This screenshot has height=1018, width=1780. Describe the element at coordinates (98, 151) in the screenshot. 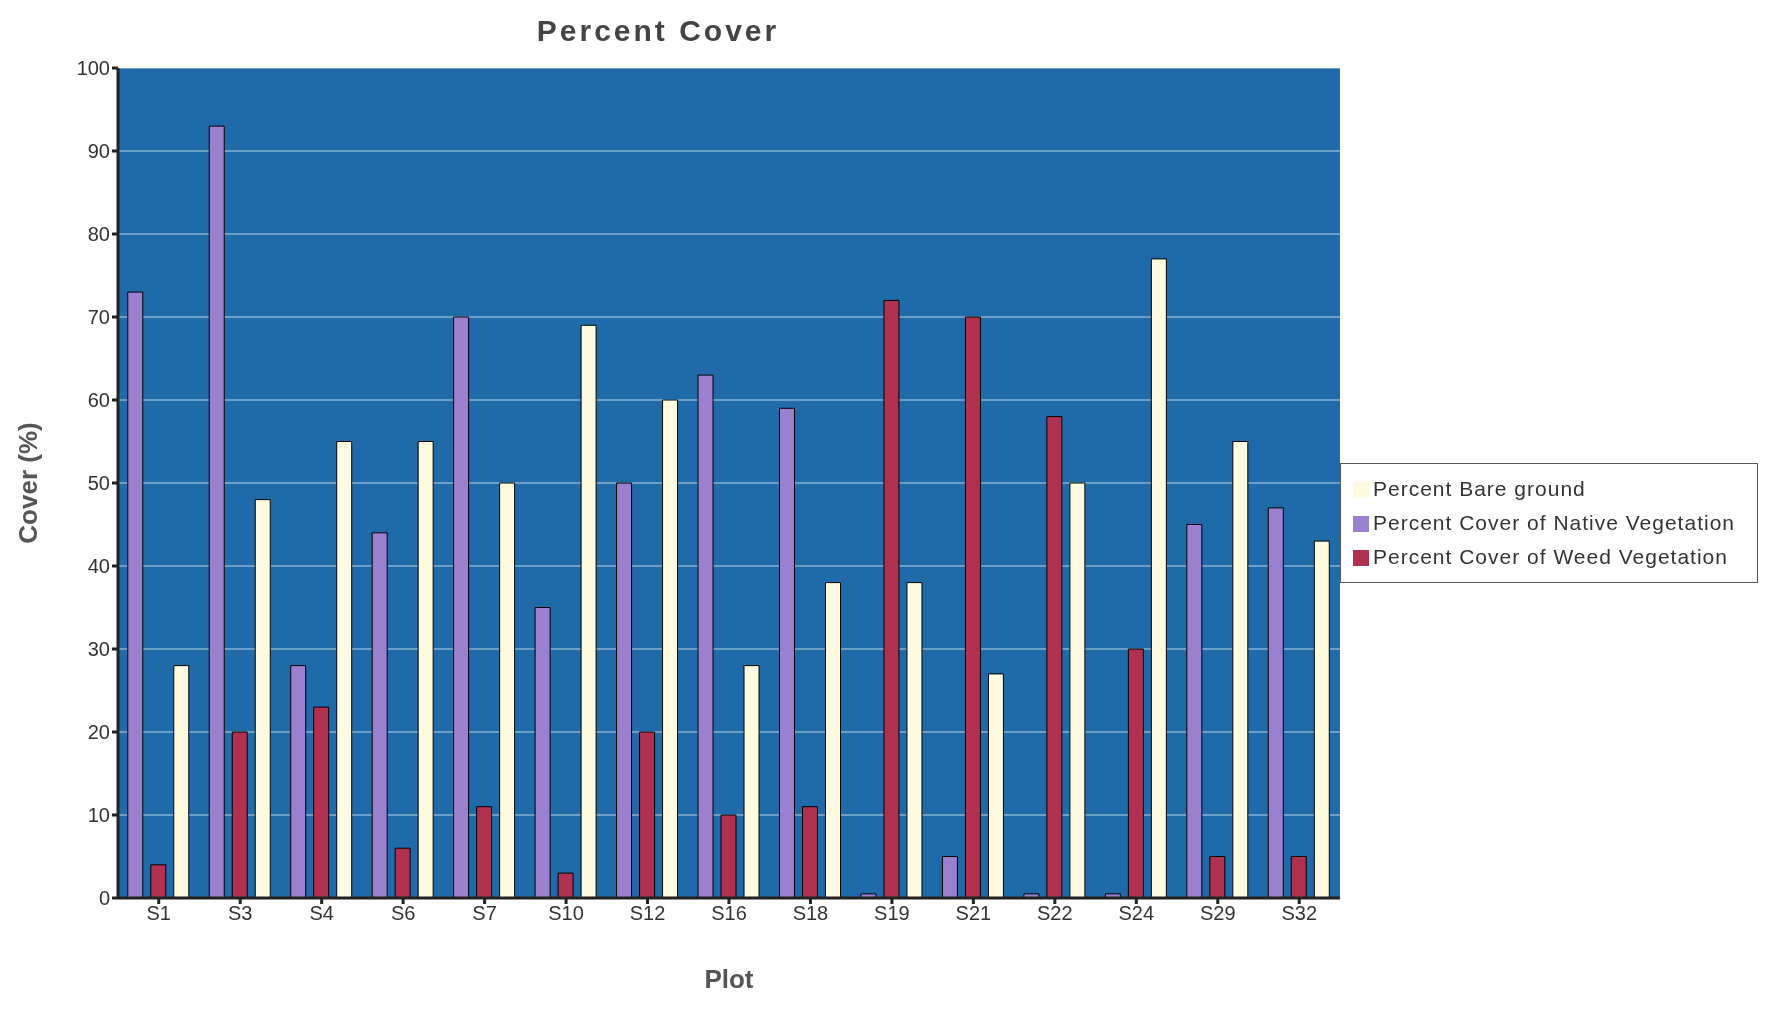

I see `y-tick-label: 90` at that location.